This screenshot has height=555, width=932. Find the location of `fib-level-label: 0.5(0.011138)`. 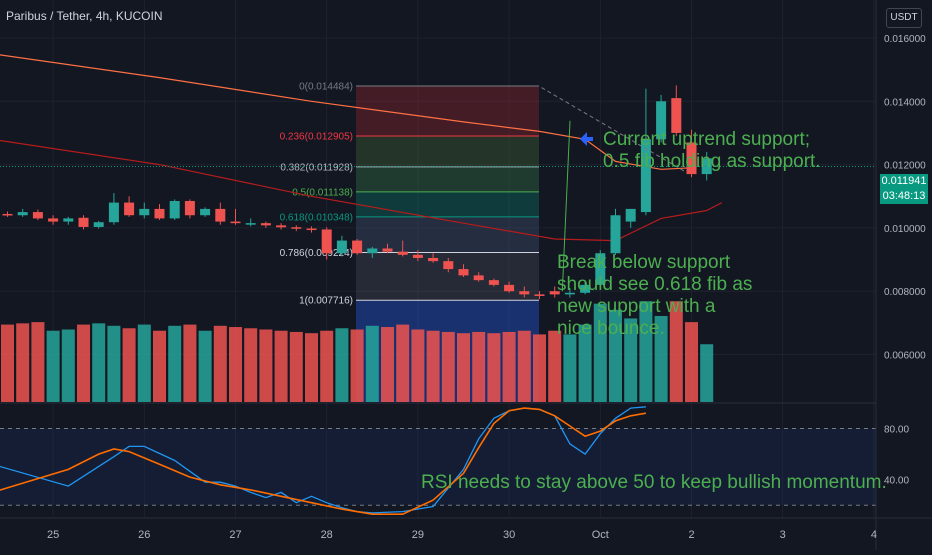

fib-level-label: 0.5(0.011138) is located at coordinates (322, 192).